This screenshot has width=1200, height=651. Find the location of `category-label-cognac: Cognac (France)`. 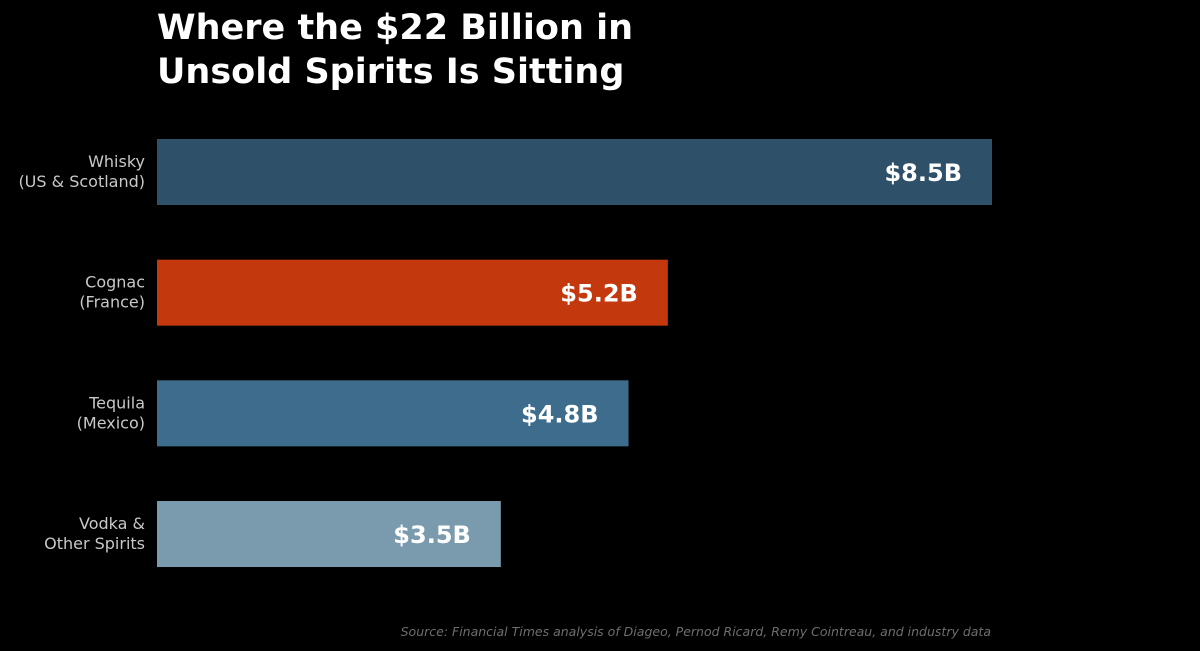

category-label-cognac: Cognac (France) is located at coordinates (112, 292).